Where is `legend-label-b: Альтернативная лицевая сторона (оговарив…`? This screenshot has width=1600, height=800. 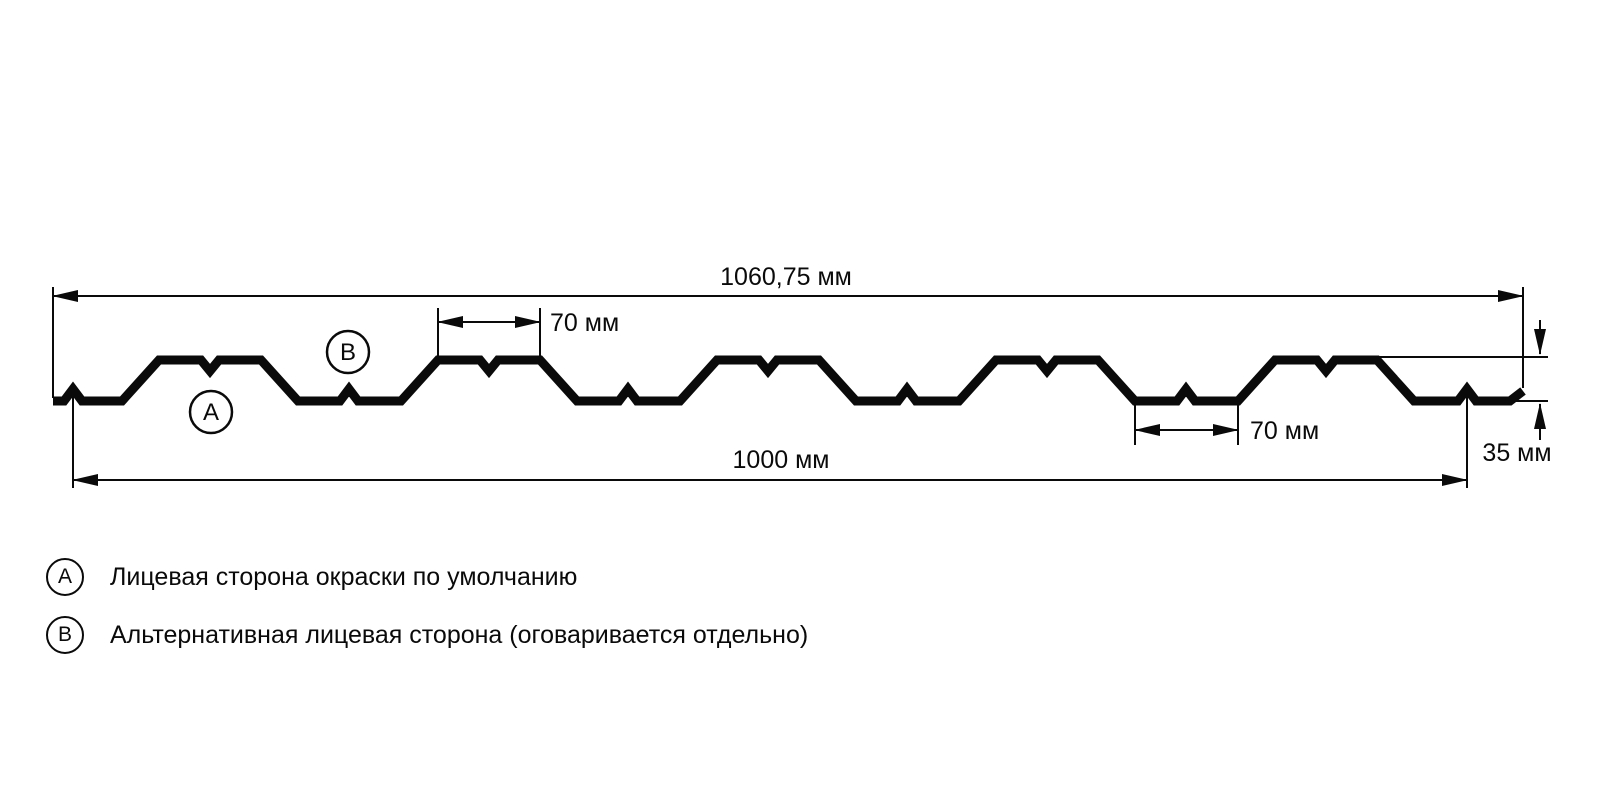 legend-label-b: Альтернативная лицевая сторона (оговарив… is located at coordinates (459, 634).